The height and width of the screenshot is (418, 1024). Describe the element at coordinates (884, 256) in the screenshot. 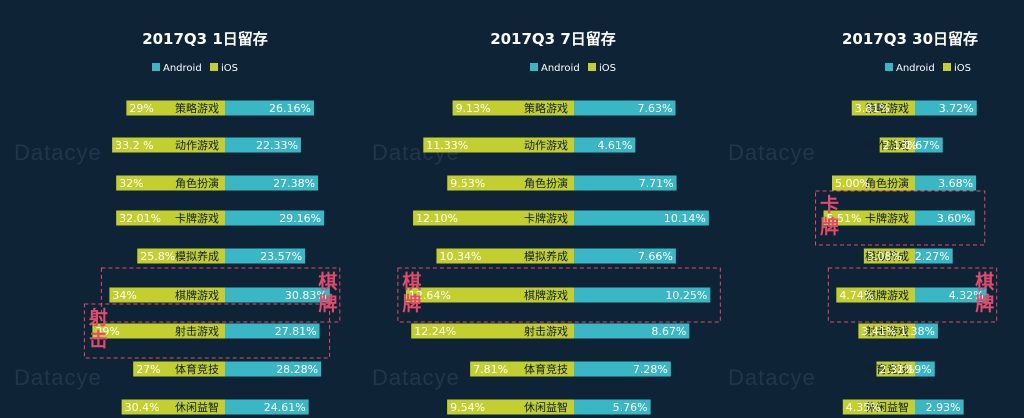

I see `data-label-ios: 3.08%` at that location.